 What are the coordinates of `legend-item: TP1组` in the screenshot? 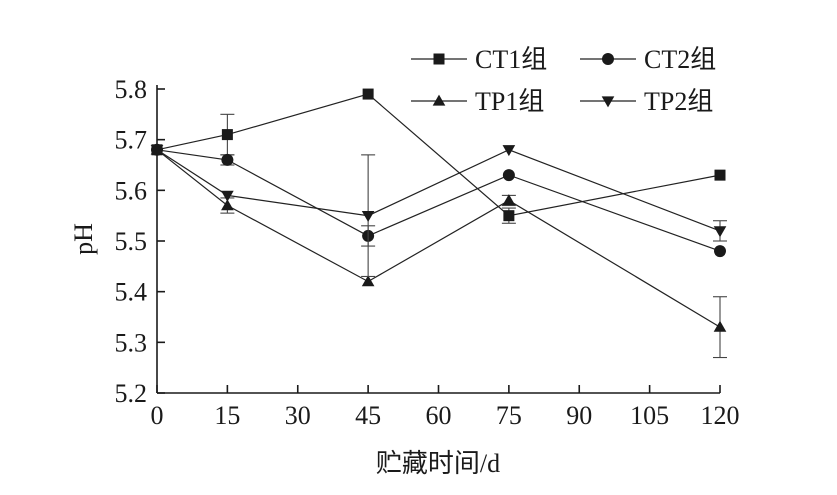 It's located at (477, 101).